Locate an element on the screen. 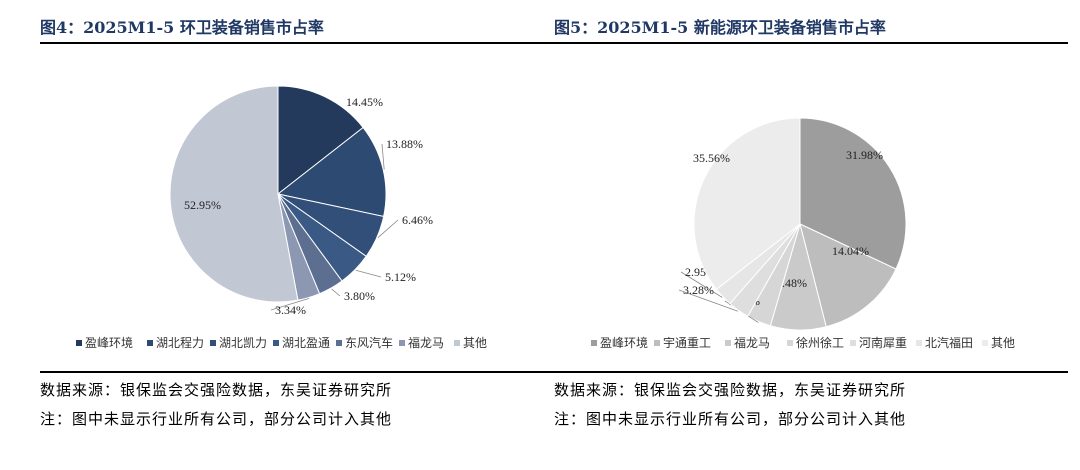  slice-value-label: 6.46% is located at coordinates (417, 220).